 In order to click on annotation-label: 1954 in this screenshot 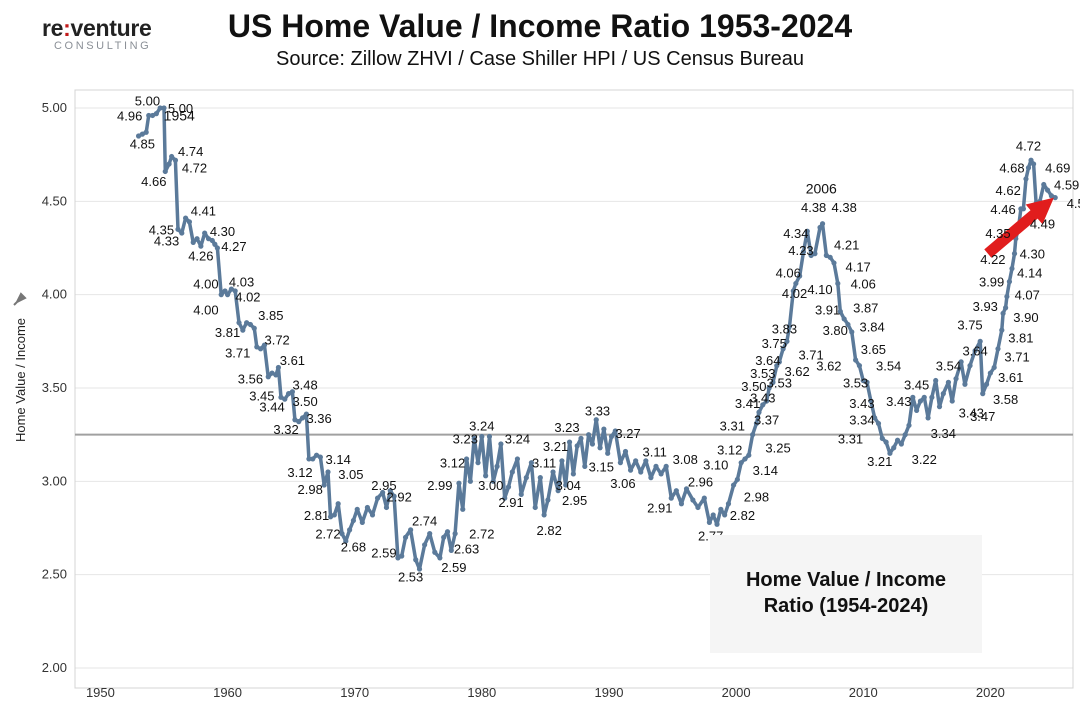, I will do `click(179, 115)`.